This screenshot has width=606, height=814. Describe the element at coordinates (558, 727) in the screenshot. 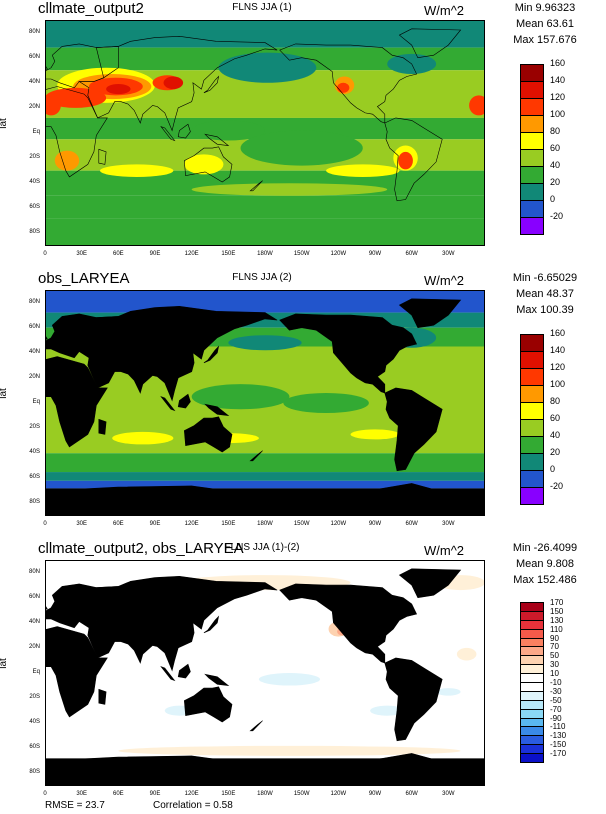

I see `colorbar-label: -110` at that location.